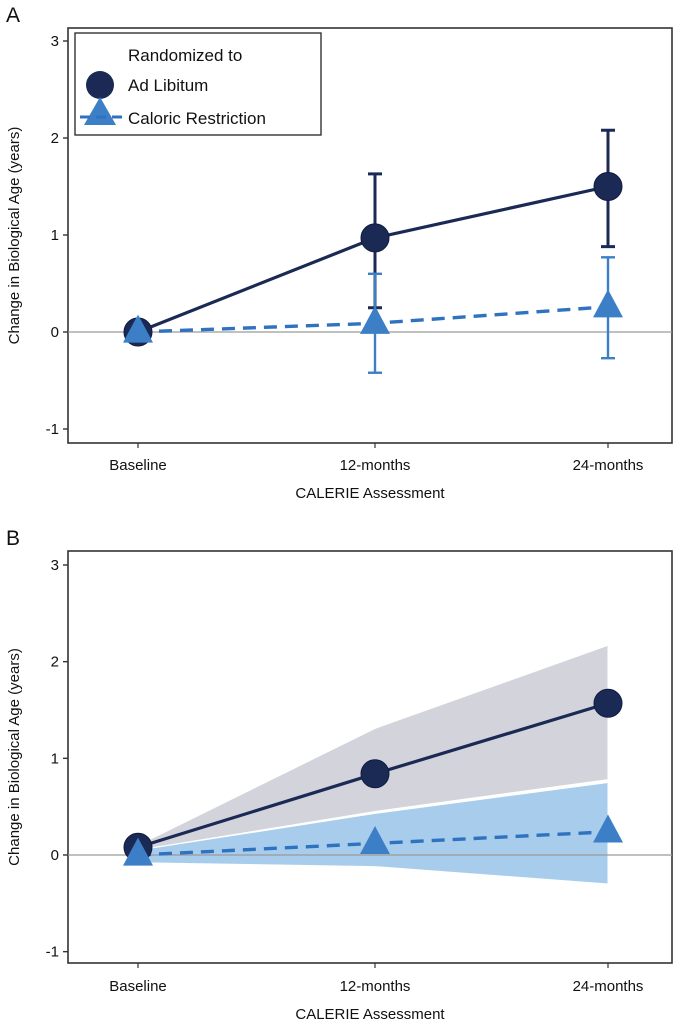 The image size is (683, 1024). I want to click on panel-letter: A, so click(13, 15).